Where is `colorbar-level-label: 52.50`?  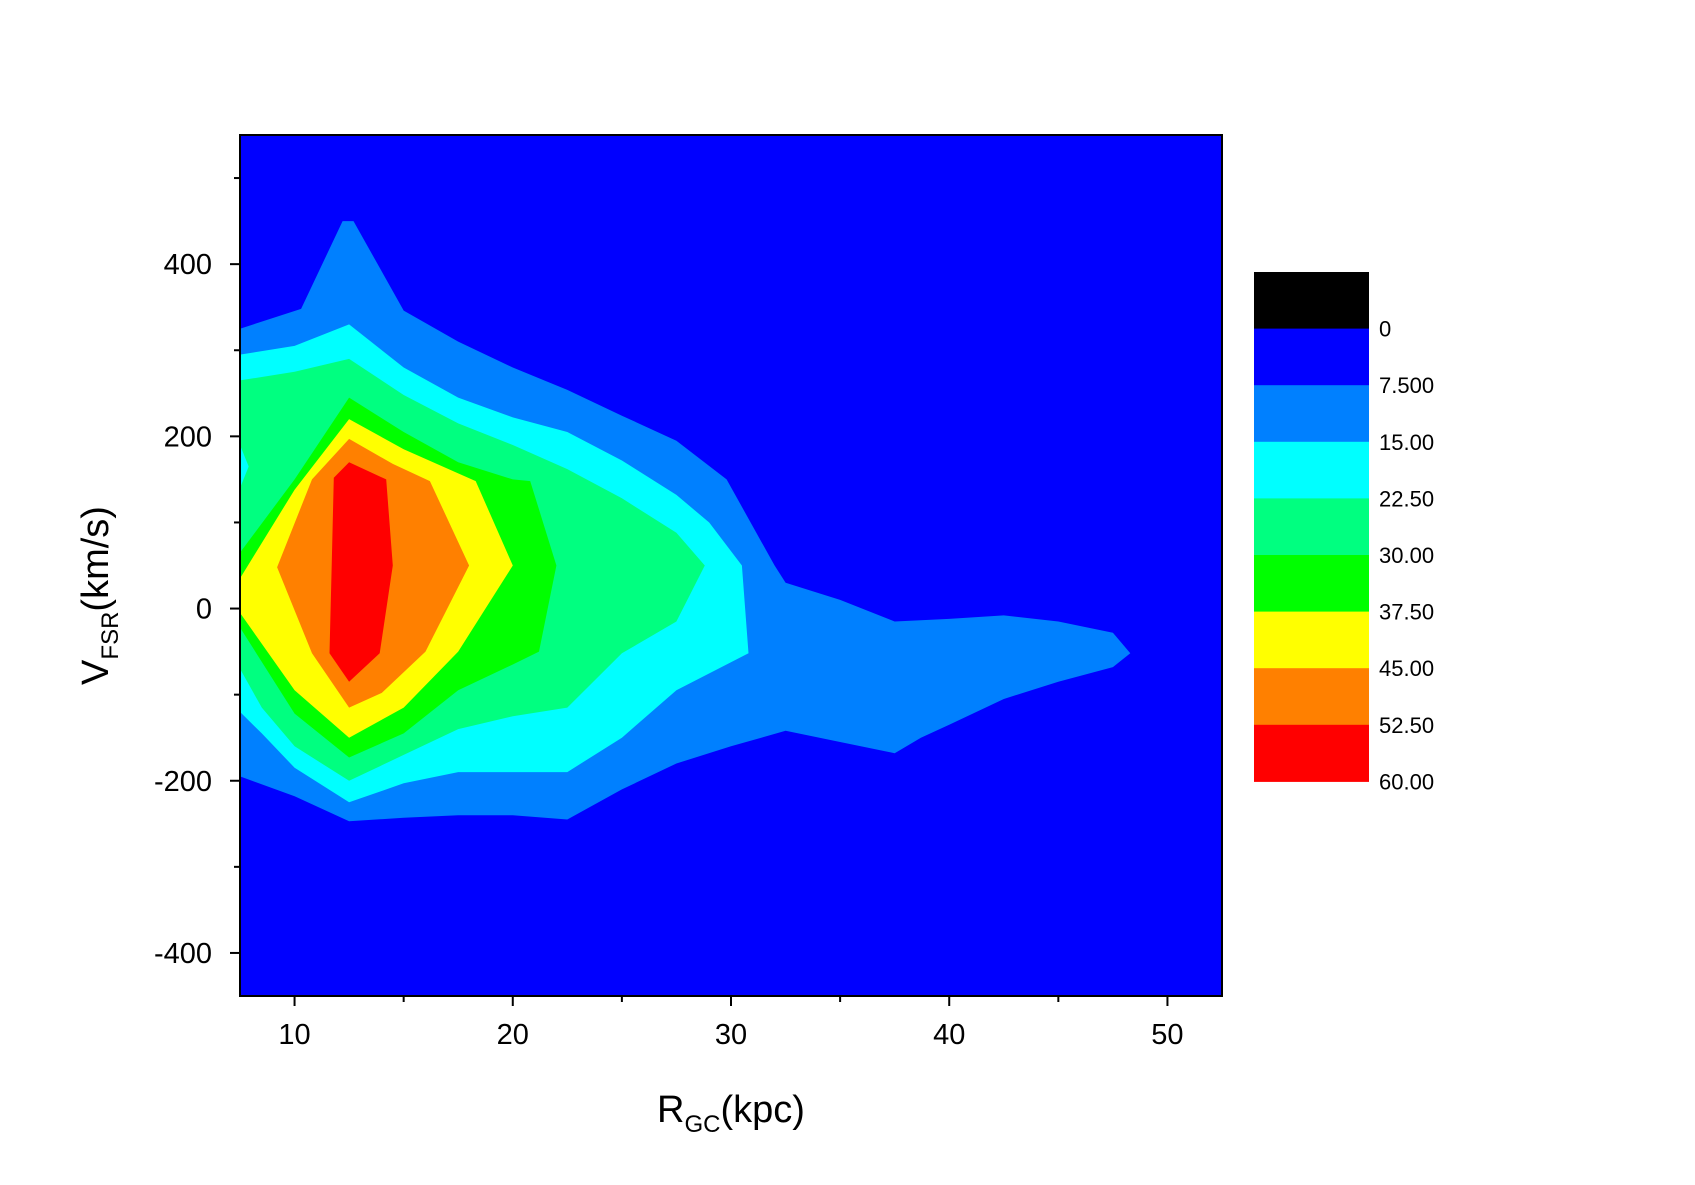 colorbar-level-label: 52.50 is located at coordinates (1406, 725).